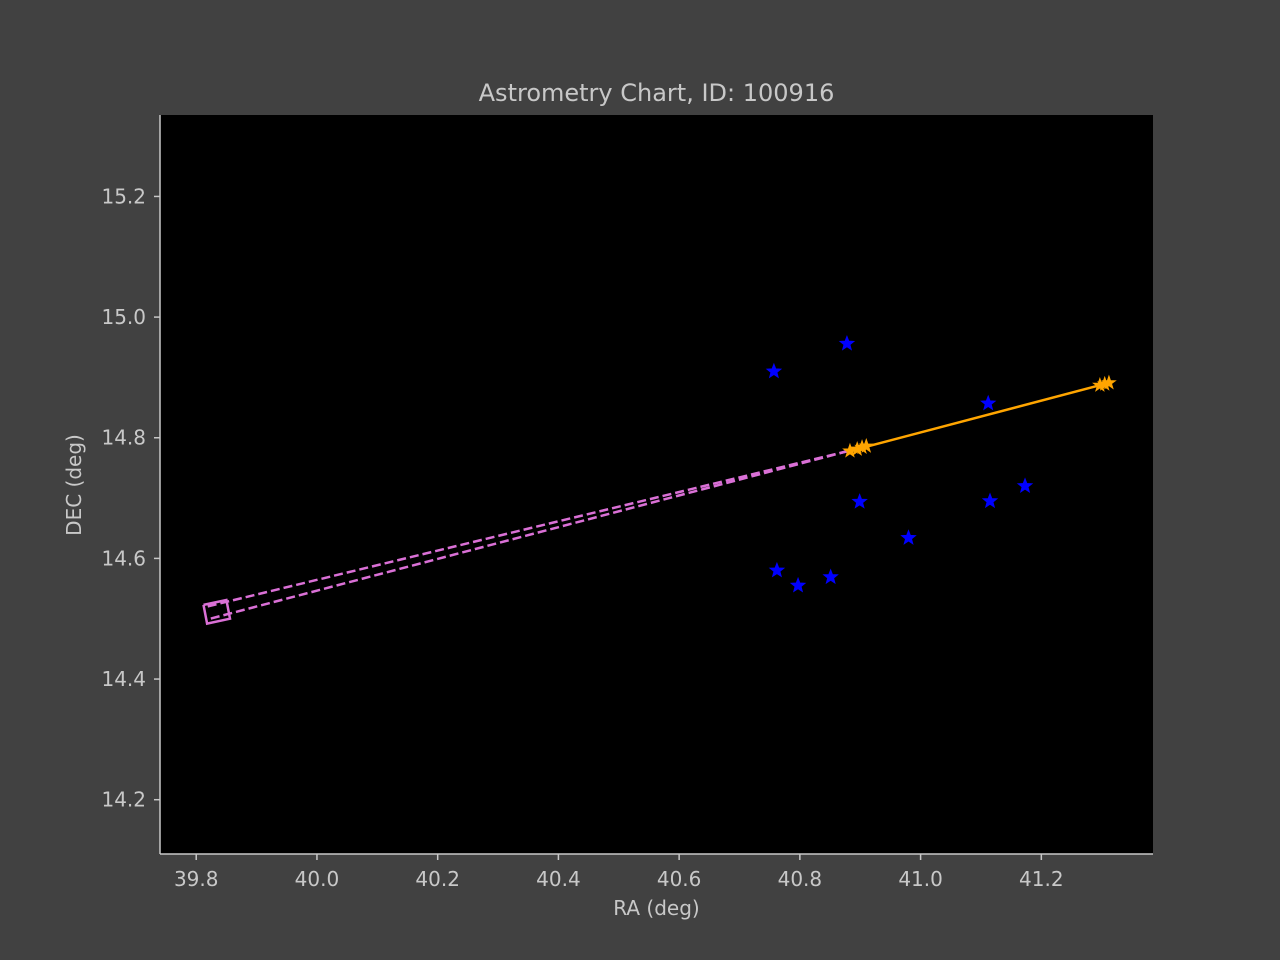  What do you see at coordinates (920, 879) in the screenshot?
I see `x-tick-label: 41.0` at bounding box center [920, 879].